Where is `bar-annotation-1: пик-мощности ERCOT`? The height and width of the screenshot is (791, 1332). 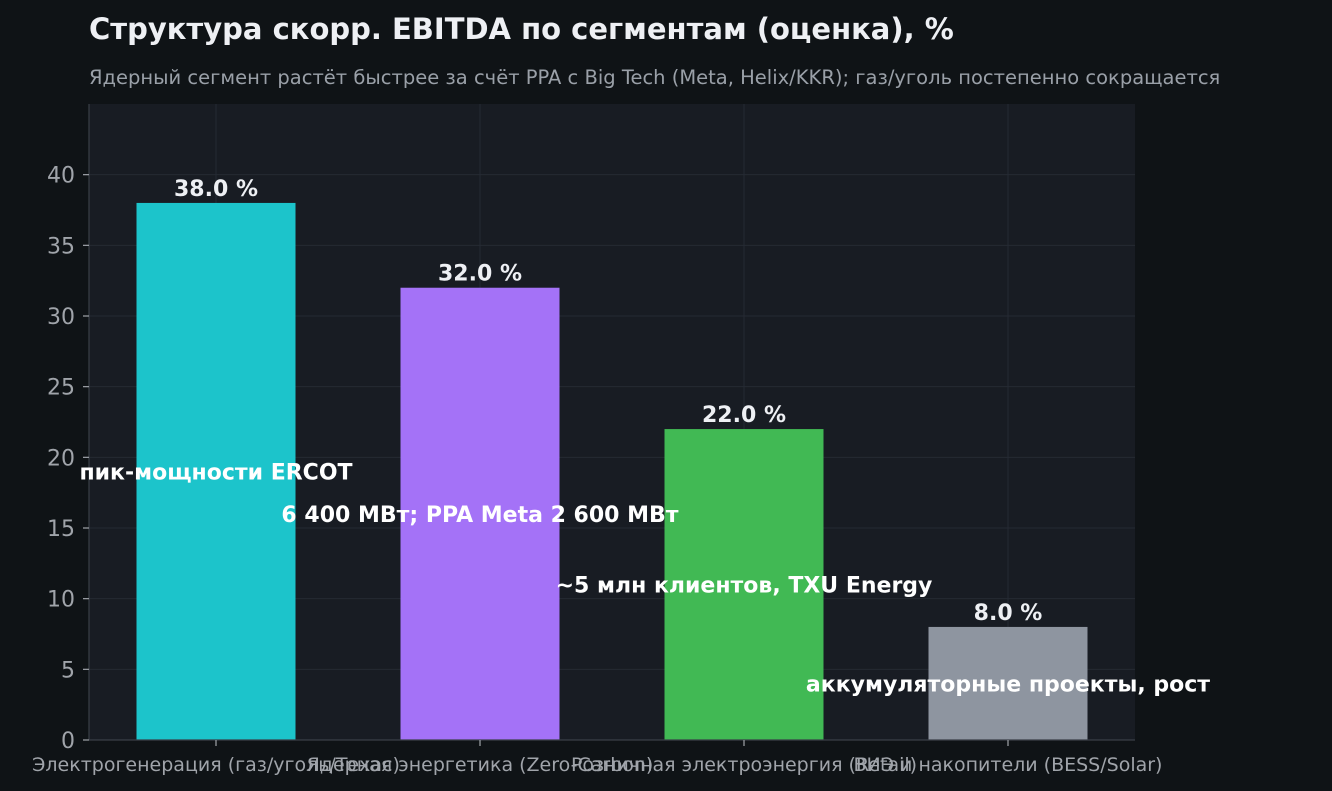 bar-annotation-1: пик-мощности ERCOT is located at coordinates (215, 472).